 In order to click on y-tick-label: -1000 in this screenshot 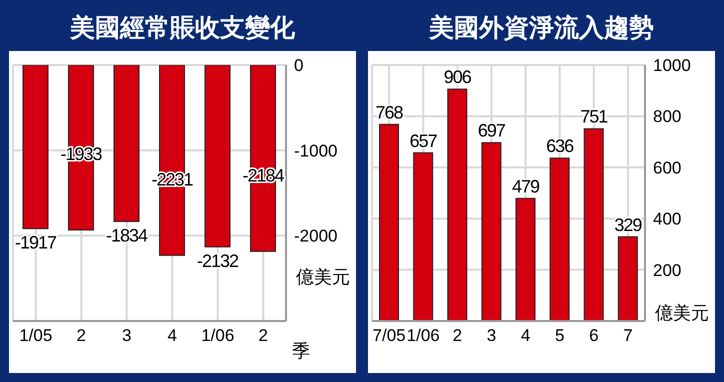, I will do `click(316, 150)`.